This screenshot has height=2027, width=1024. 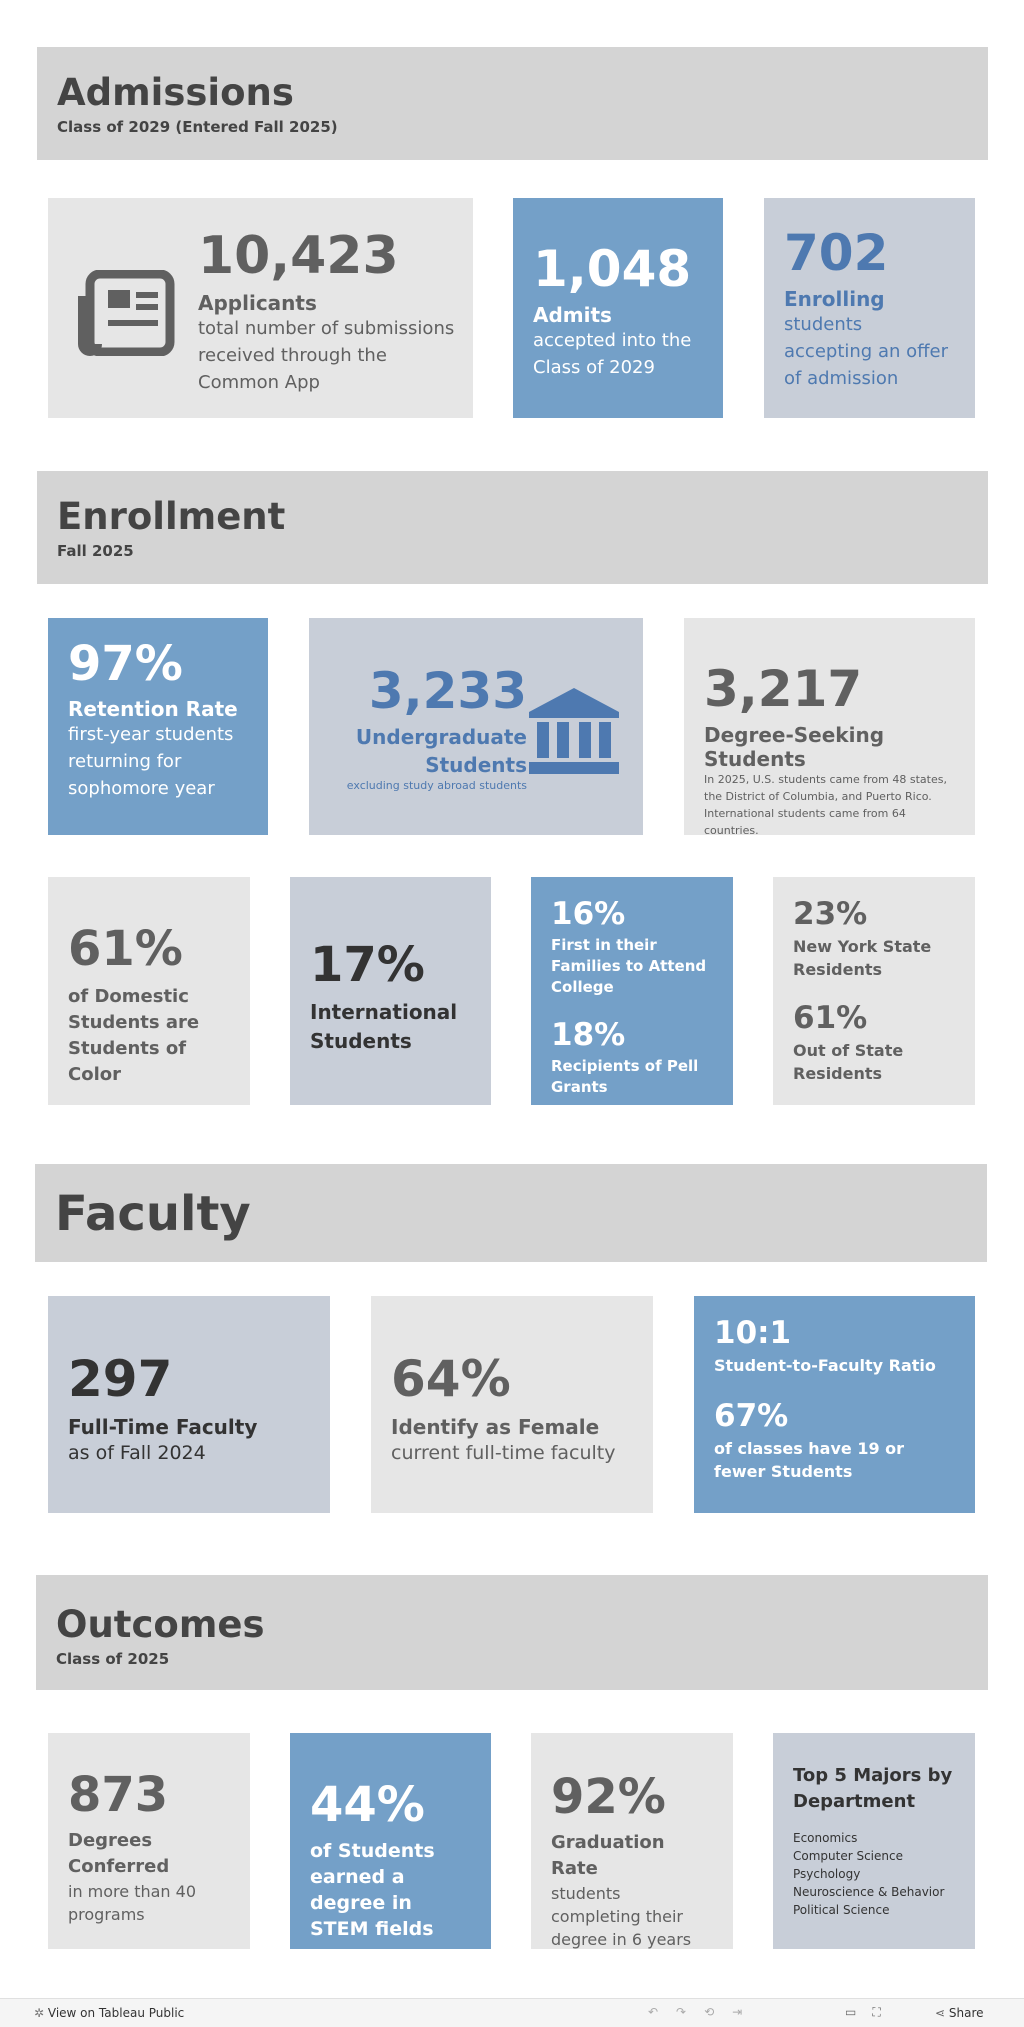 What do you see at coordinates (367, 1805) in the screenshot?
I see `stat-value: 44%` at bounding box center [367, 1805].